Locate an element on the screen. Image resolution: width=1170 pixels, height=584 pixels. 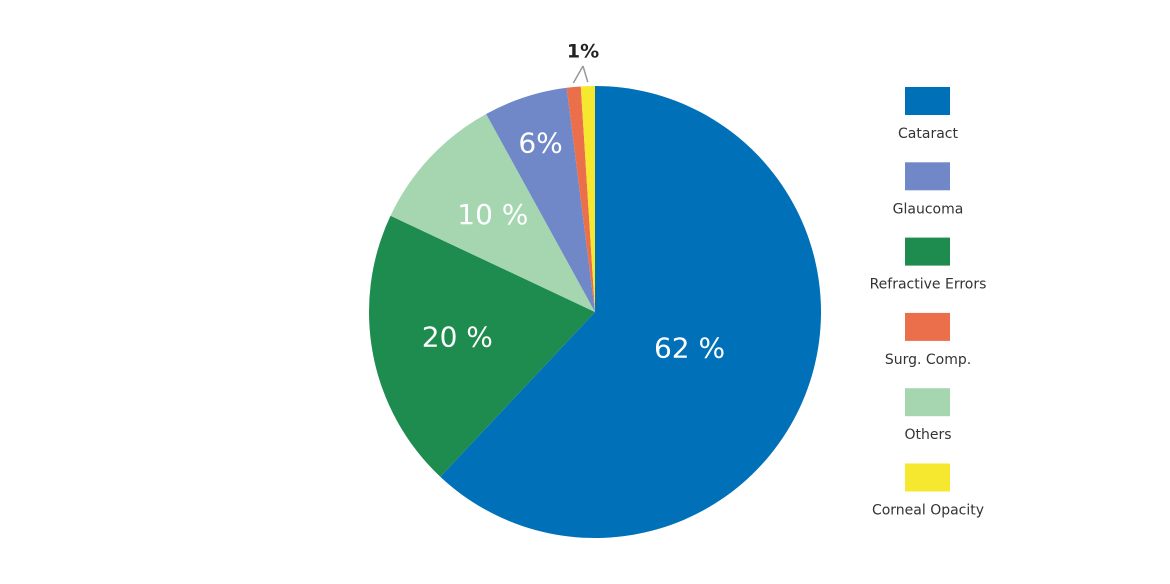
value-label: 20 % is located at coordinates (457, 336).